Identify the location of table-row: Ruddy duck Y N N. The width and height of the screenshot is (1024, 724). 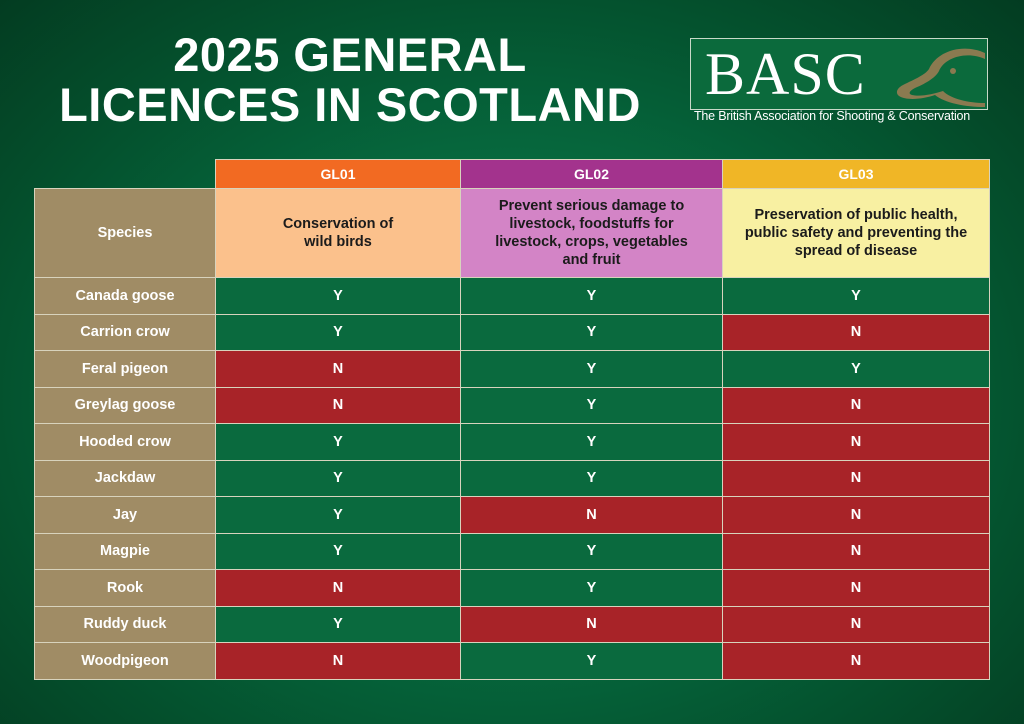
(512, 624).